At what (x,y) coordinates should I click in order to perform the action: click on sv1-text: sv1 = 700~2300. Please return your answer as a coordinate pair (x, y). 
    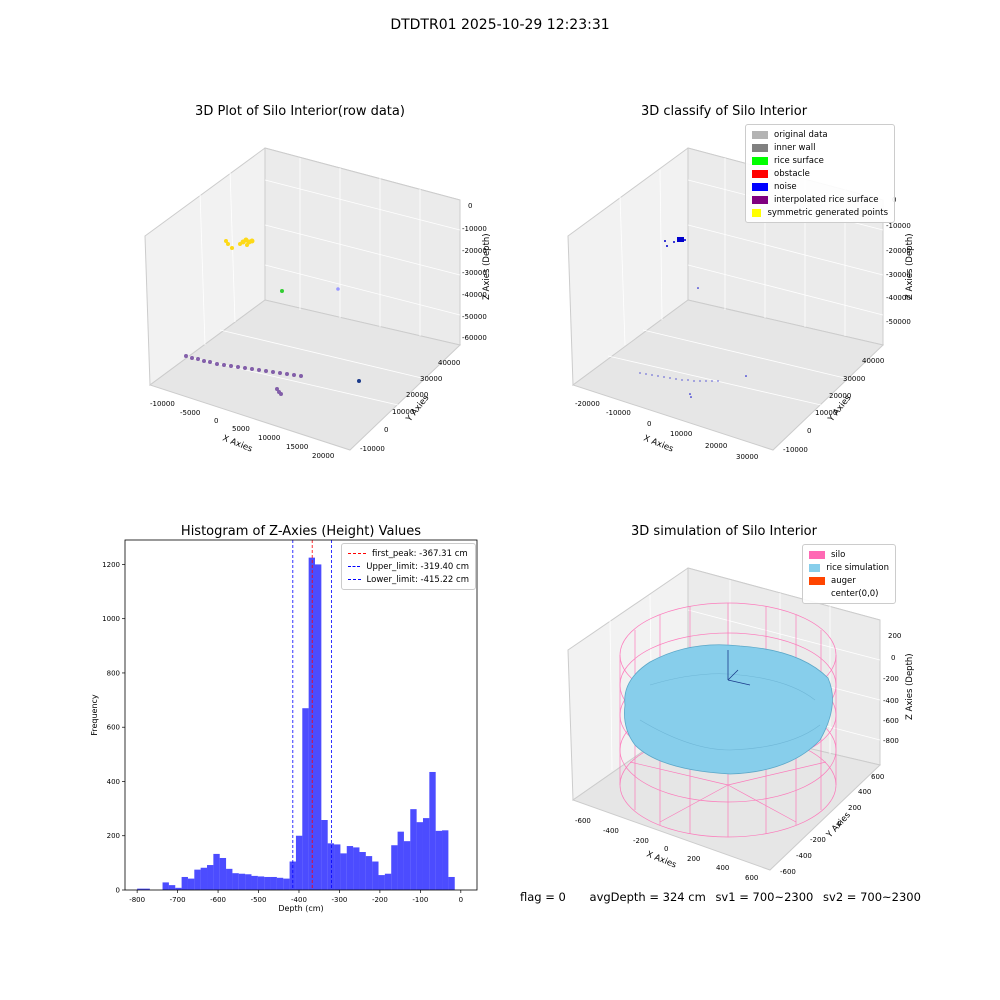
    Looking at the image, I should click on (764, 897).